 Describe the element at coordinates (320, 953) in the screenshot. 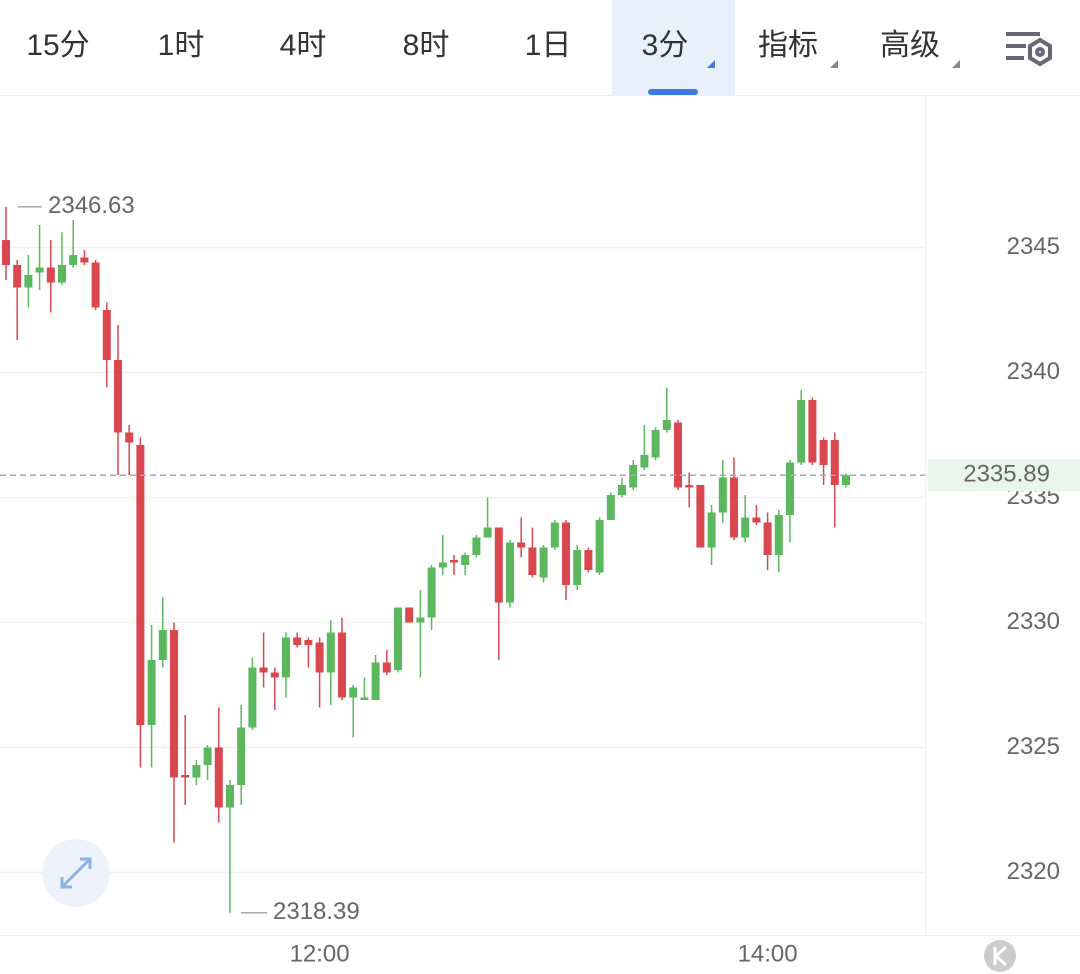

I see `x-tick-label: 12:00` at that location.